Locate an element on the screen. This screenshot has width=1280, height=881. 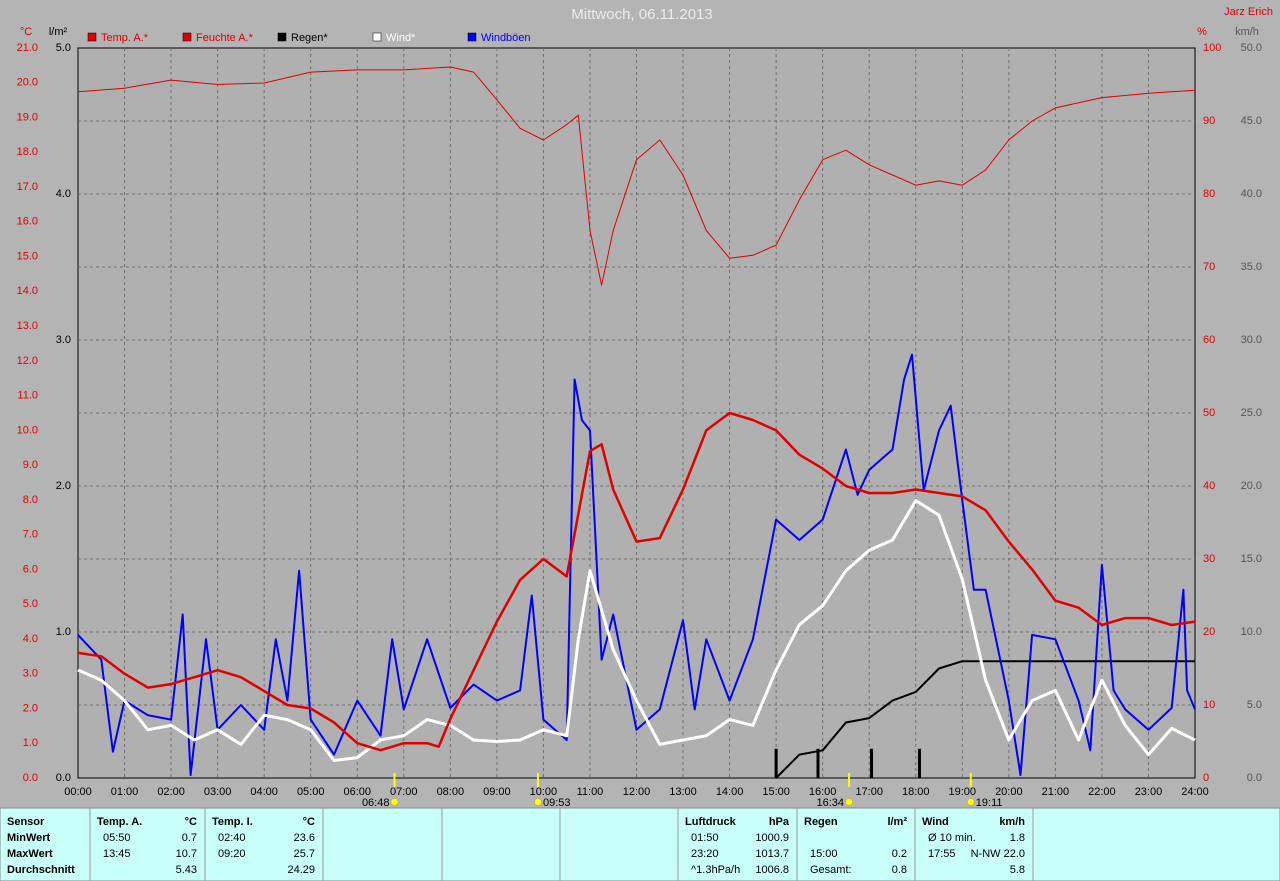
x-tick-label: 10:00 is located at coordinates (544, 792).